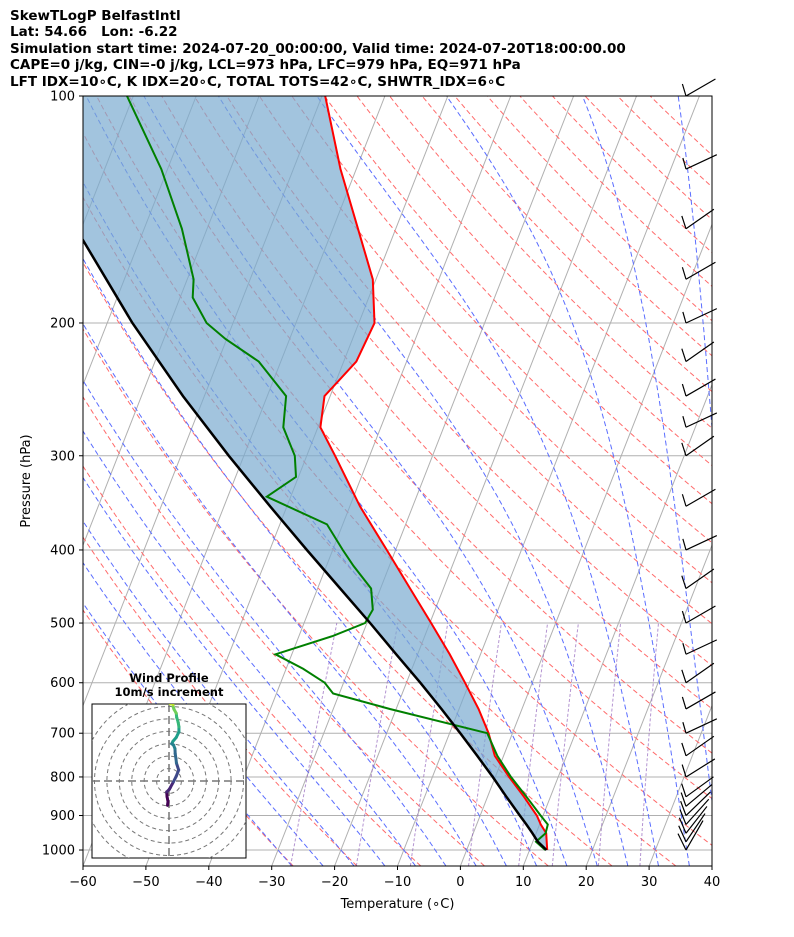 This screenshot has height=937, width=794. I want to click on x-tick-label: −30, so click(271, 882).